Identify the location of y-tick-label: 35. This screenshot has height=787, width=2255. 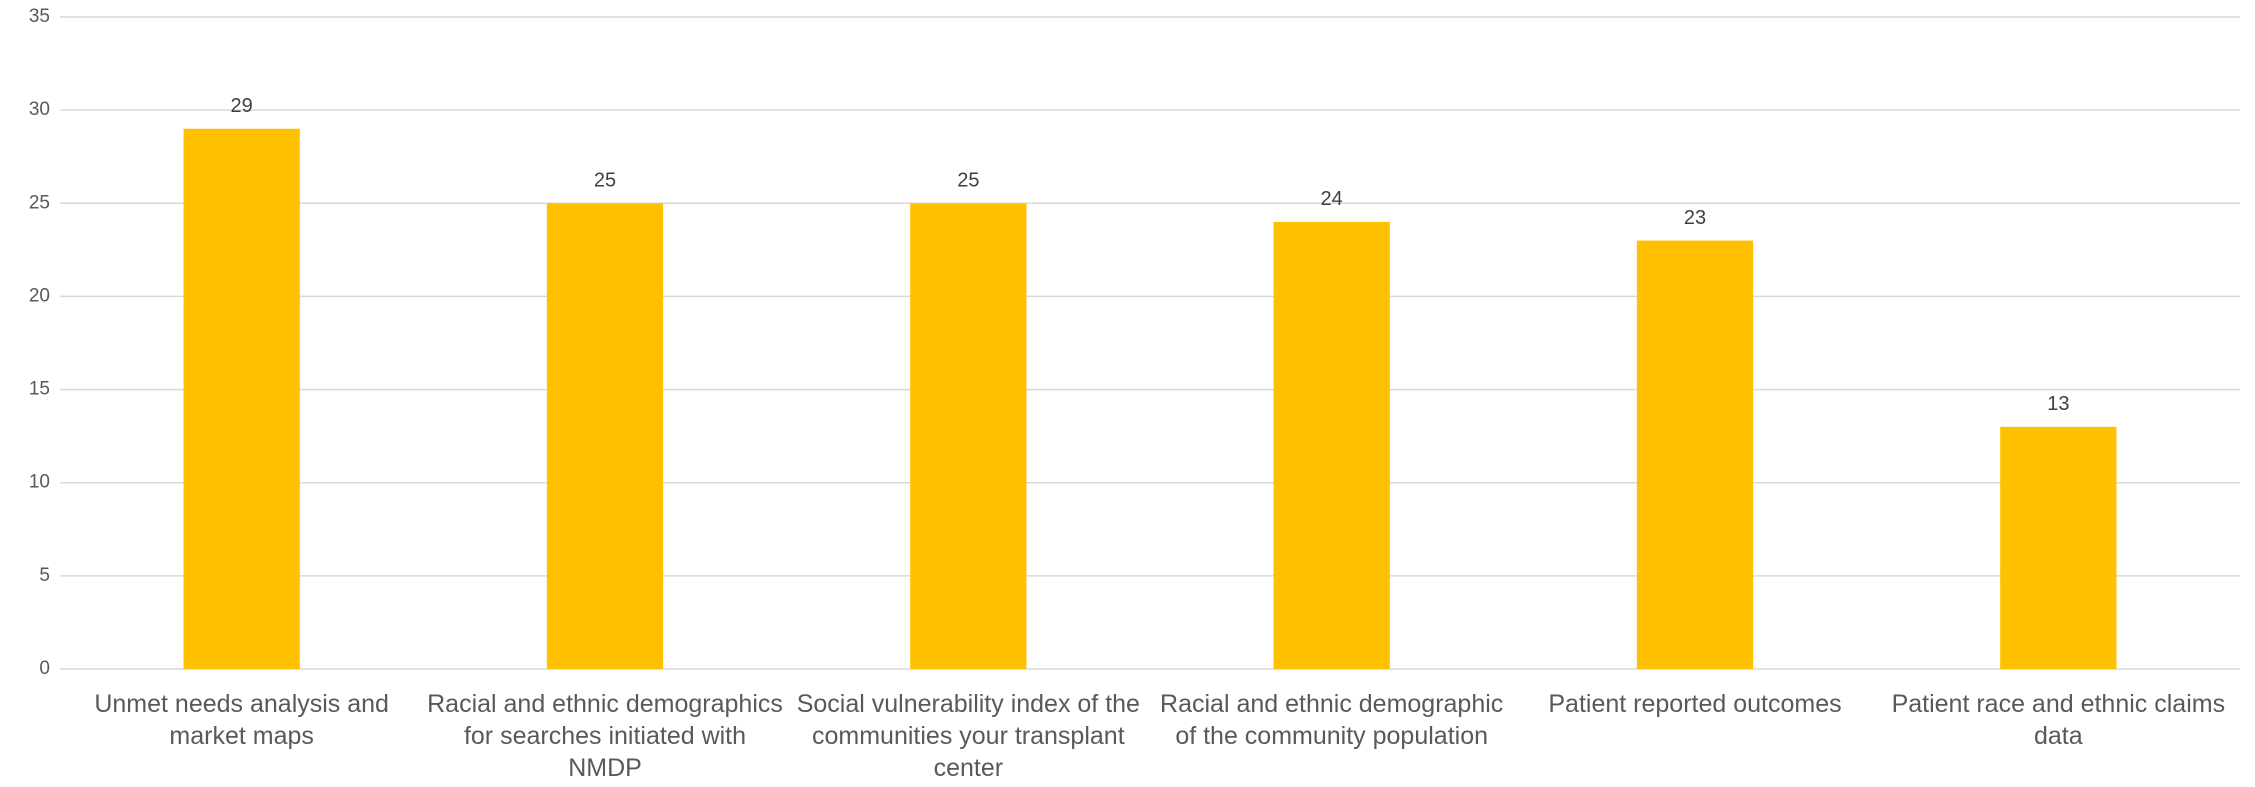
(39, 16).